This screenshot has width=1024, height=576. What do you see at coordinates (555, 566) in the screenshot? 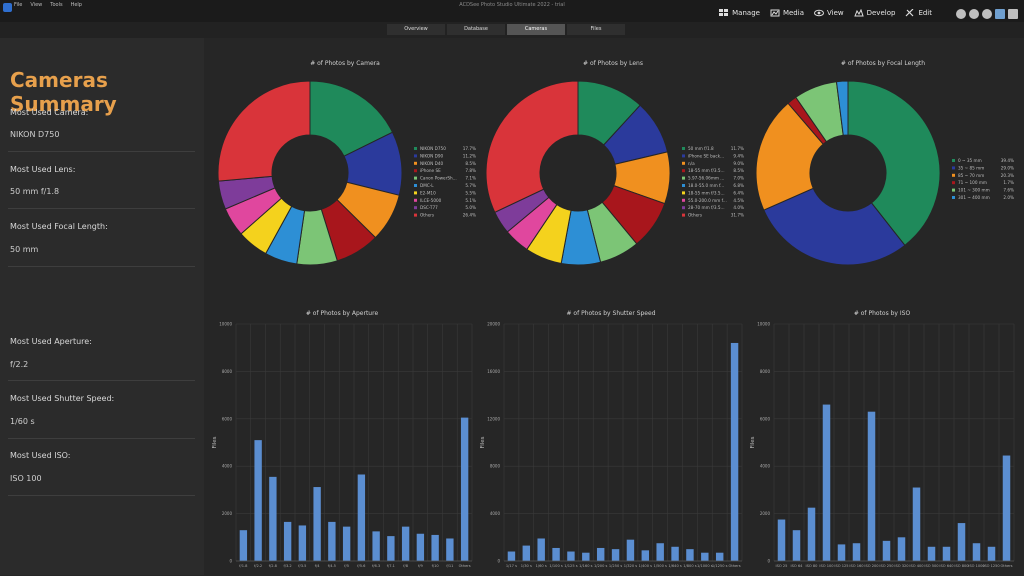
I see `x-tick-label: 1/100 s` at bounding box center [555, 566].